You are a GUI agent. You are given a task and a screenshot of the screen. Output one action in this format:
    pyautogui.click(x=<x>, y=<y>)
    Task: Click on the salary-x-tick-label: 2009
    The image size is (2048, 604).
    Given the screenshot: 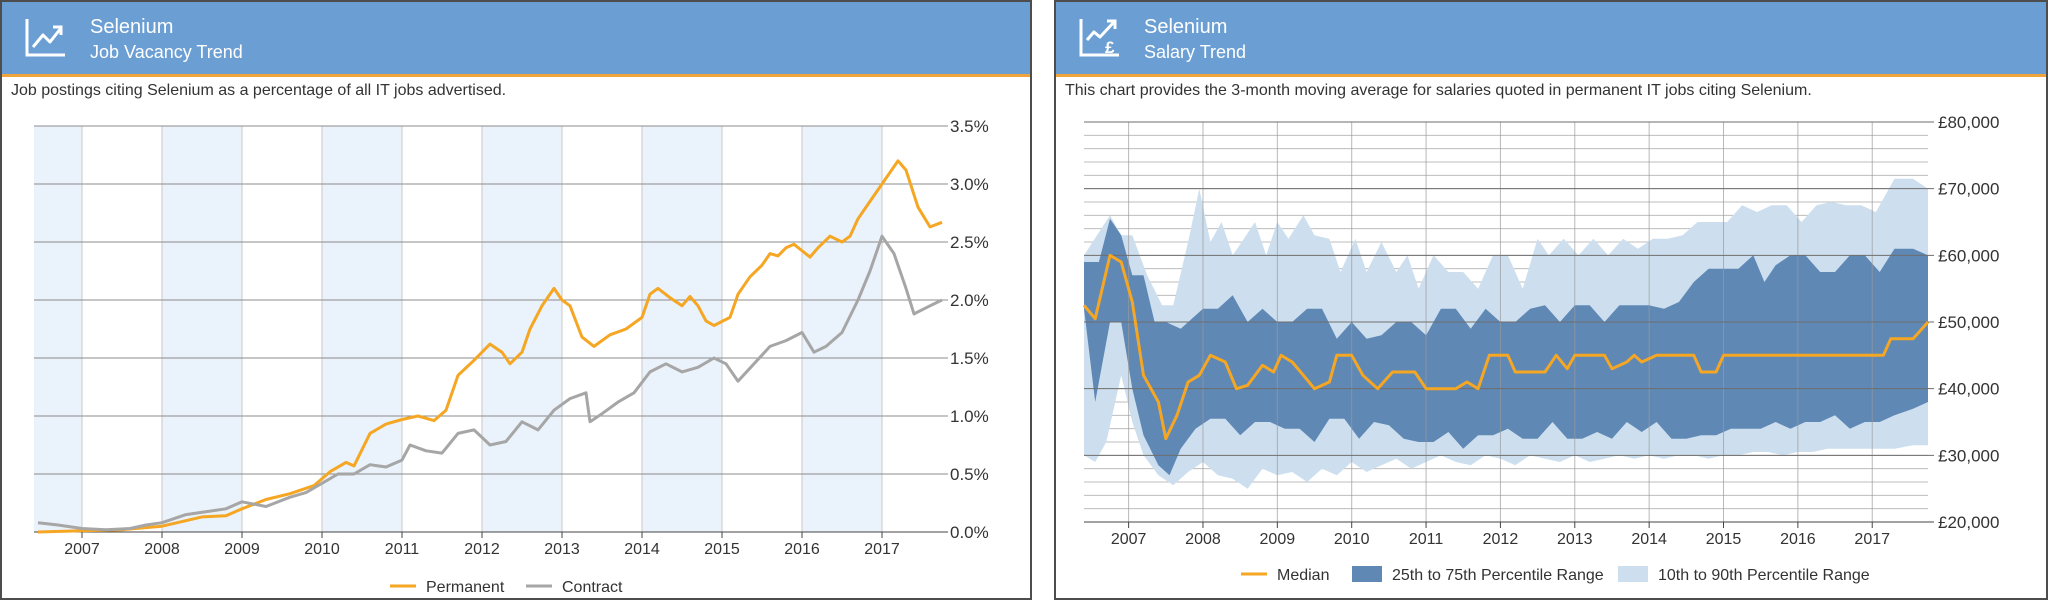 What is the action you would take?
    pyautogui.click(x=1278, y=539)
    